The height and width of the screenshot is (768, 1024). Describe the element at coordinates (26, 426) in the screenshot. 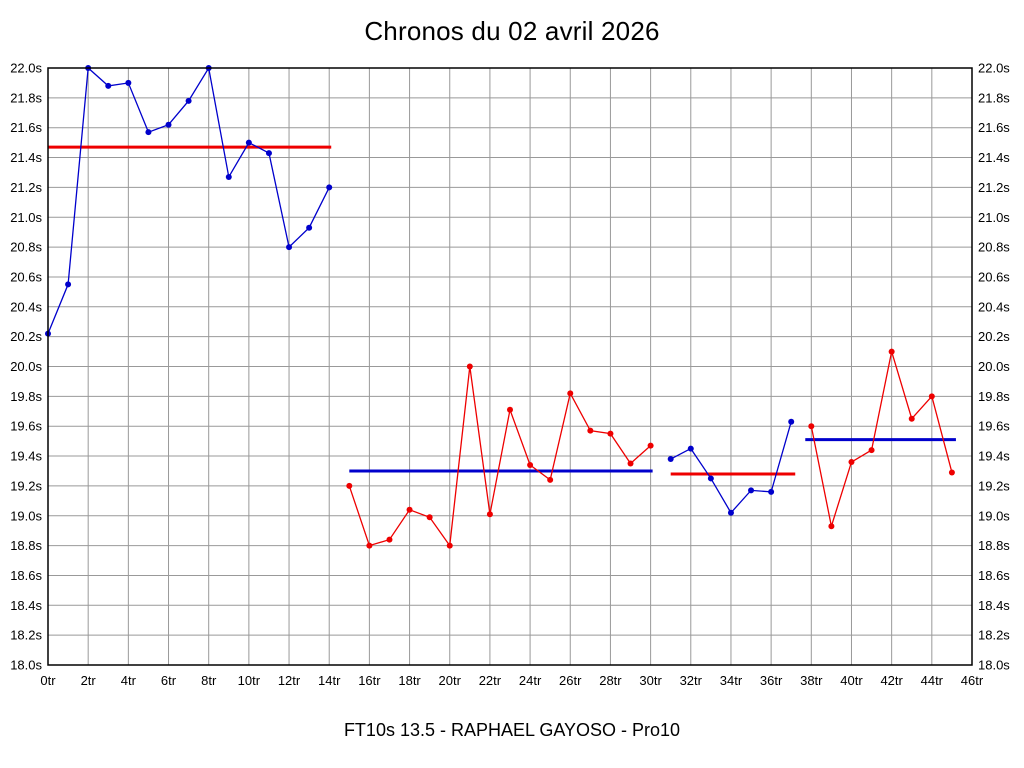

I see `svg-text: 19.6s` at that location.